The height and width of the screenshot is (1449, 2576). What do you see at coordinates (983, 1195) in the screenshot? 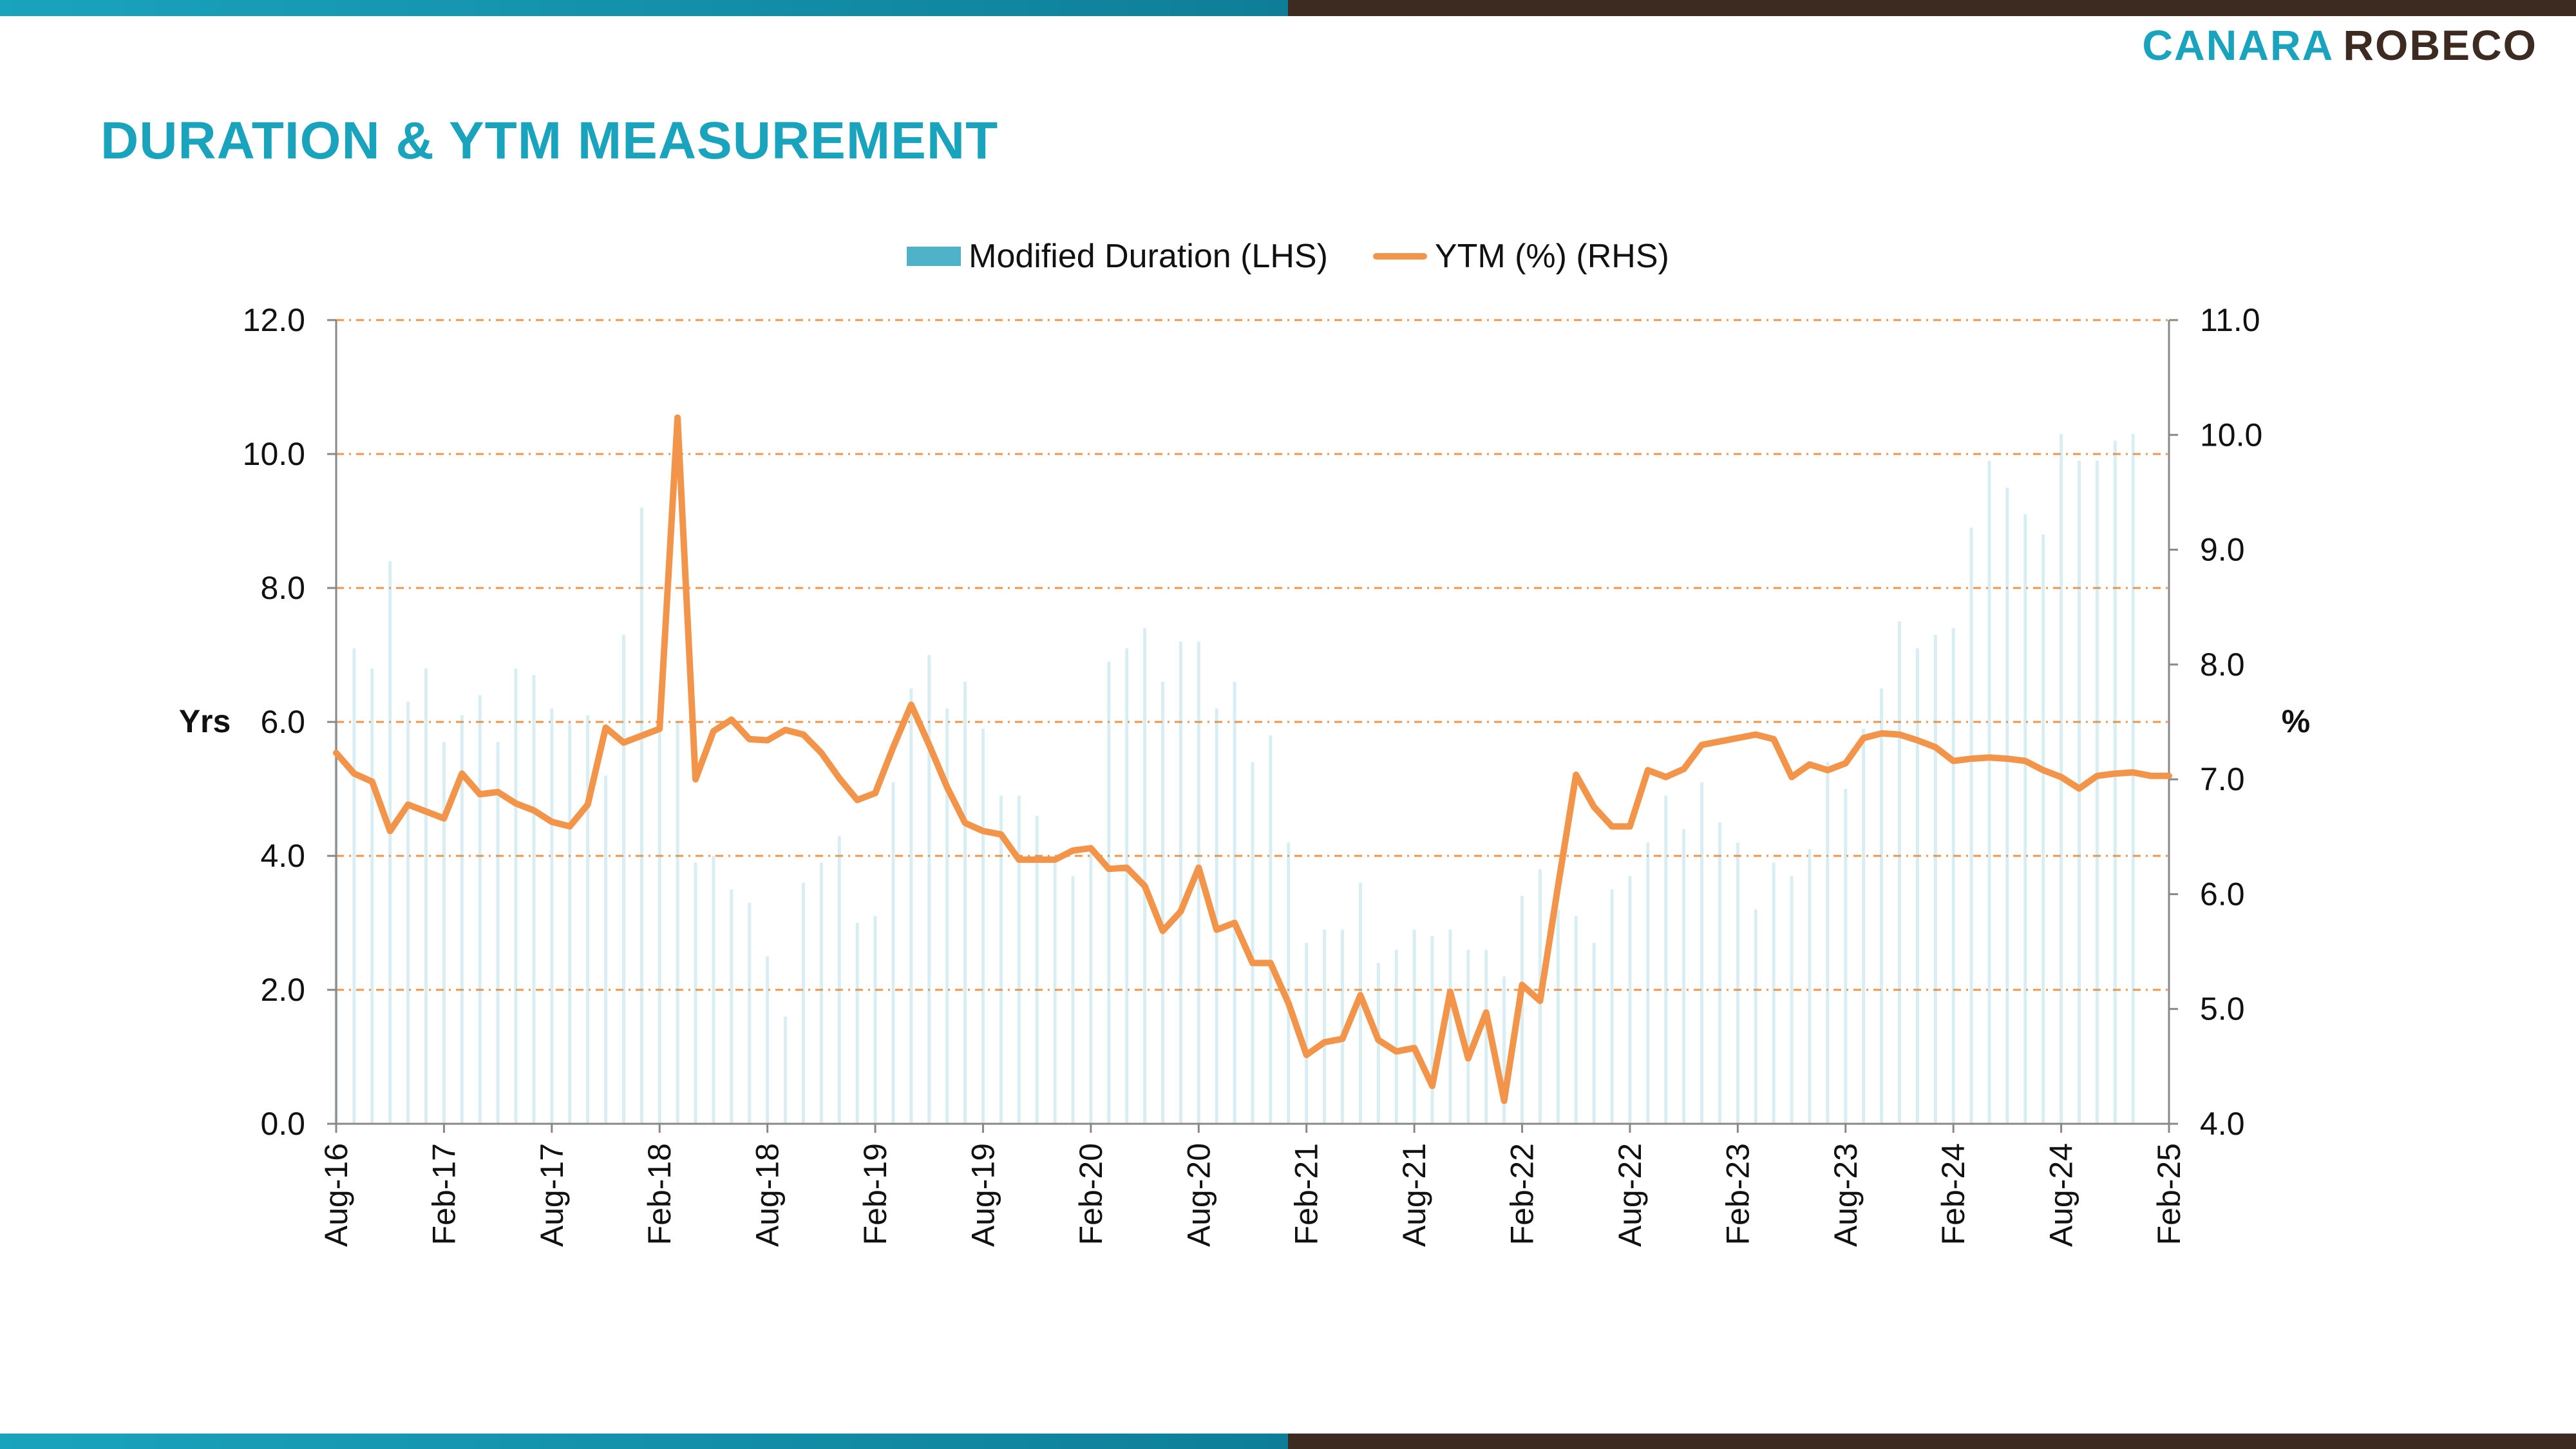
I see `x-tick-label: Aug-19` at bounding box center [983, 1195].